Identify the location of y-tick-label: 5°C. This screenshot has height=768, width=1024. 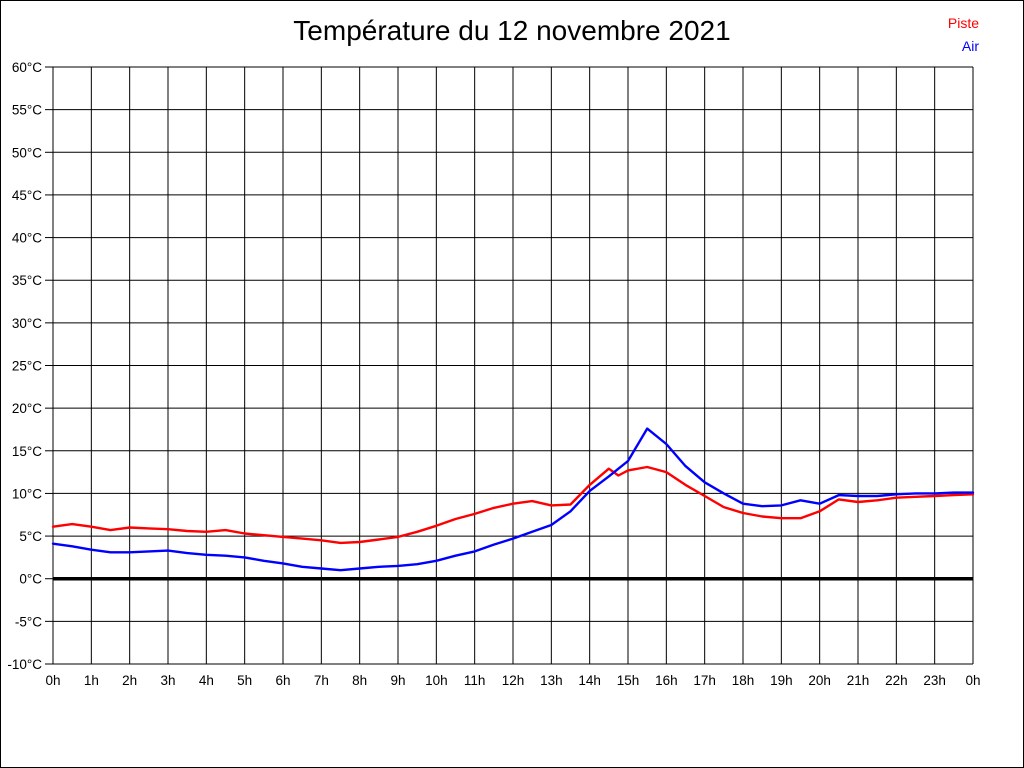
(30, 536).